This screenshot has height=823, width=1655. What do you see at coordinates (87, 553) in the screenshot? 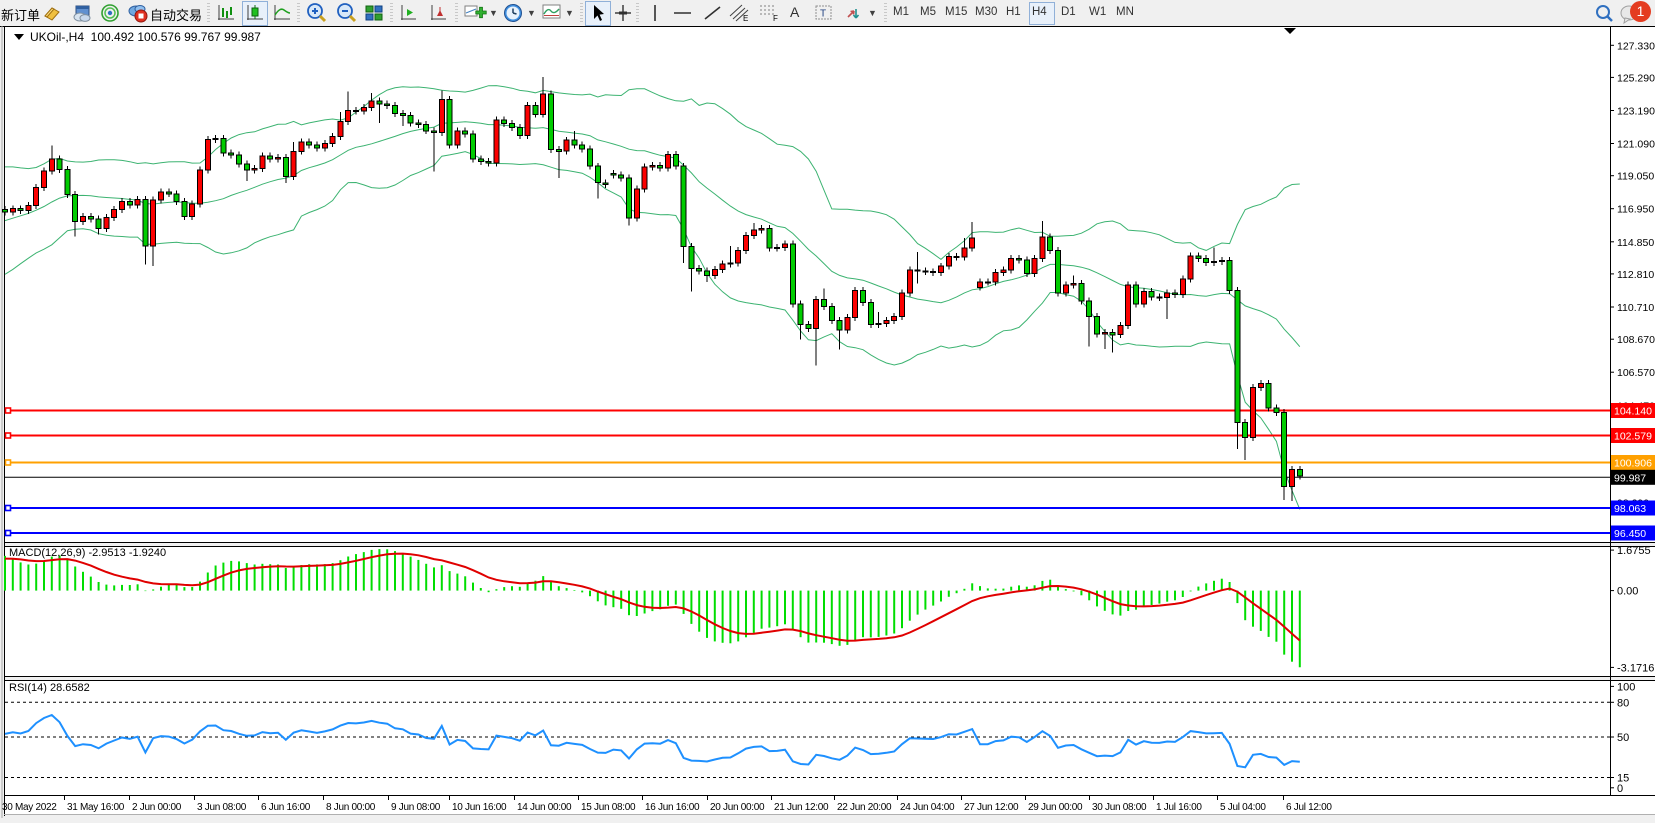
I see `svg-text: MACD(12,26,9) -2.9513 -1.9240` at bounding box center [87, 553].